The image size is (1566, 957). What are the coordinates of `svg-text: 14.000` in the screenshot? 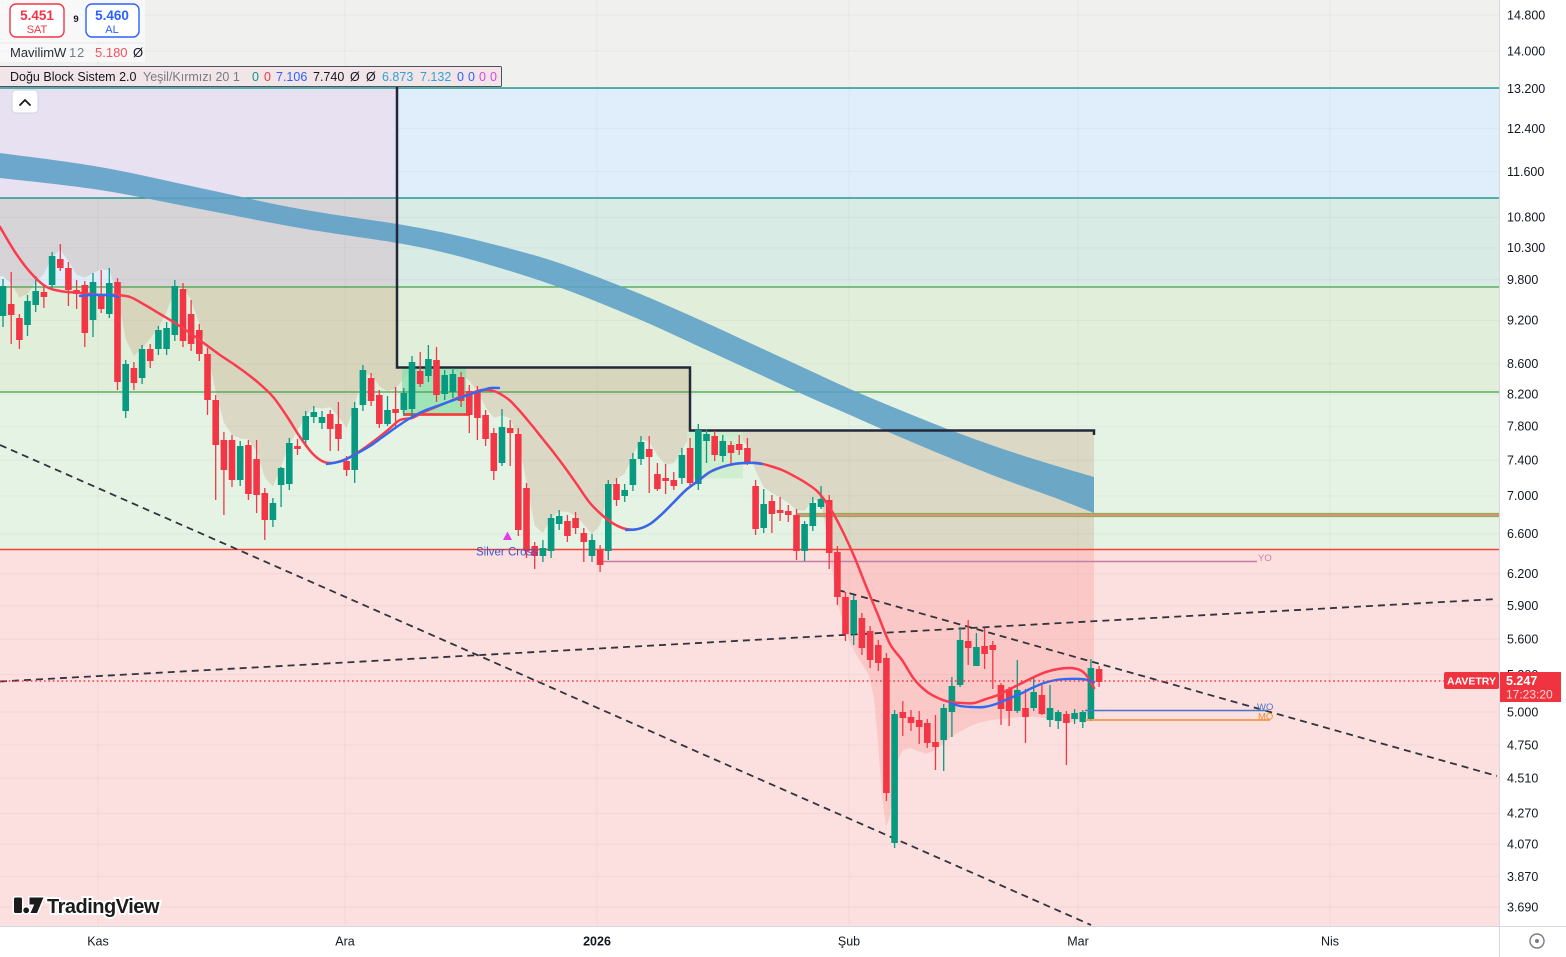 It's located at (1526, 51).